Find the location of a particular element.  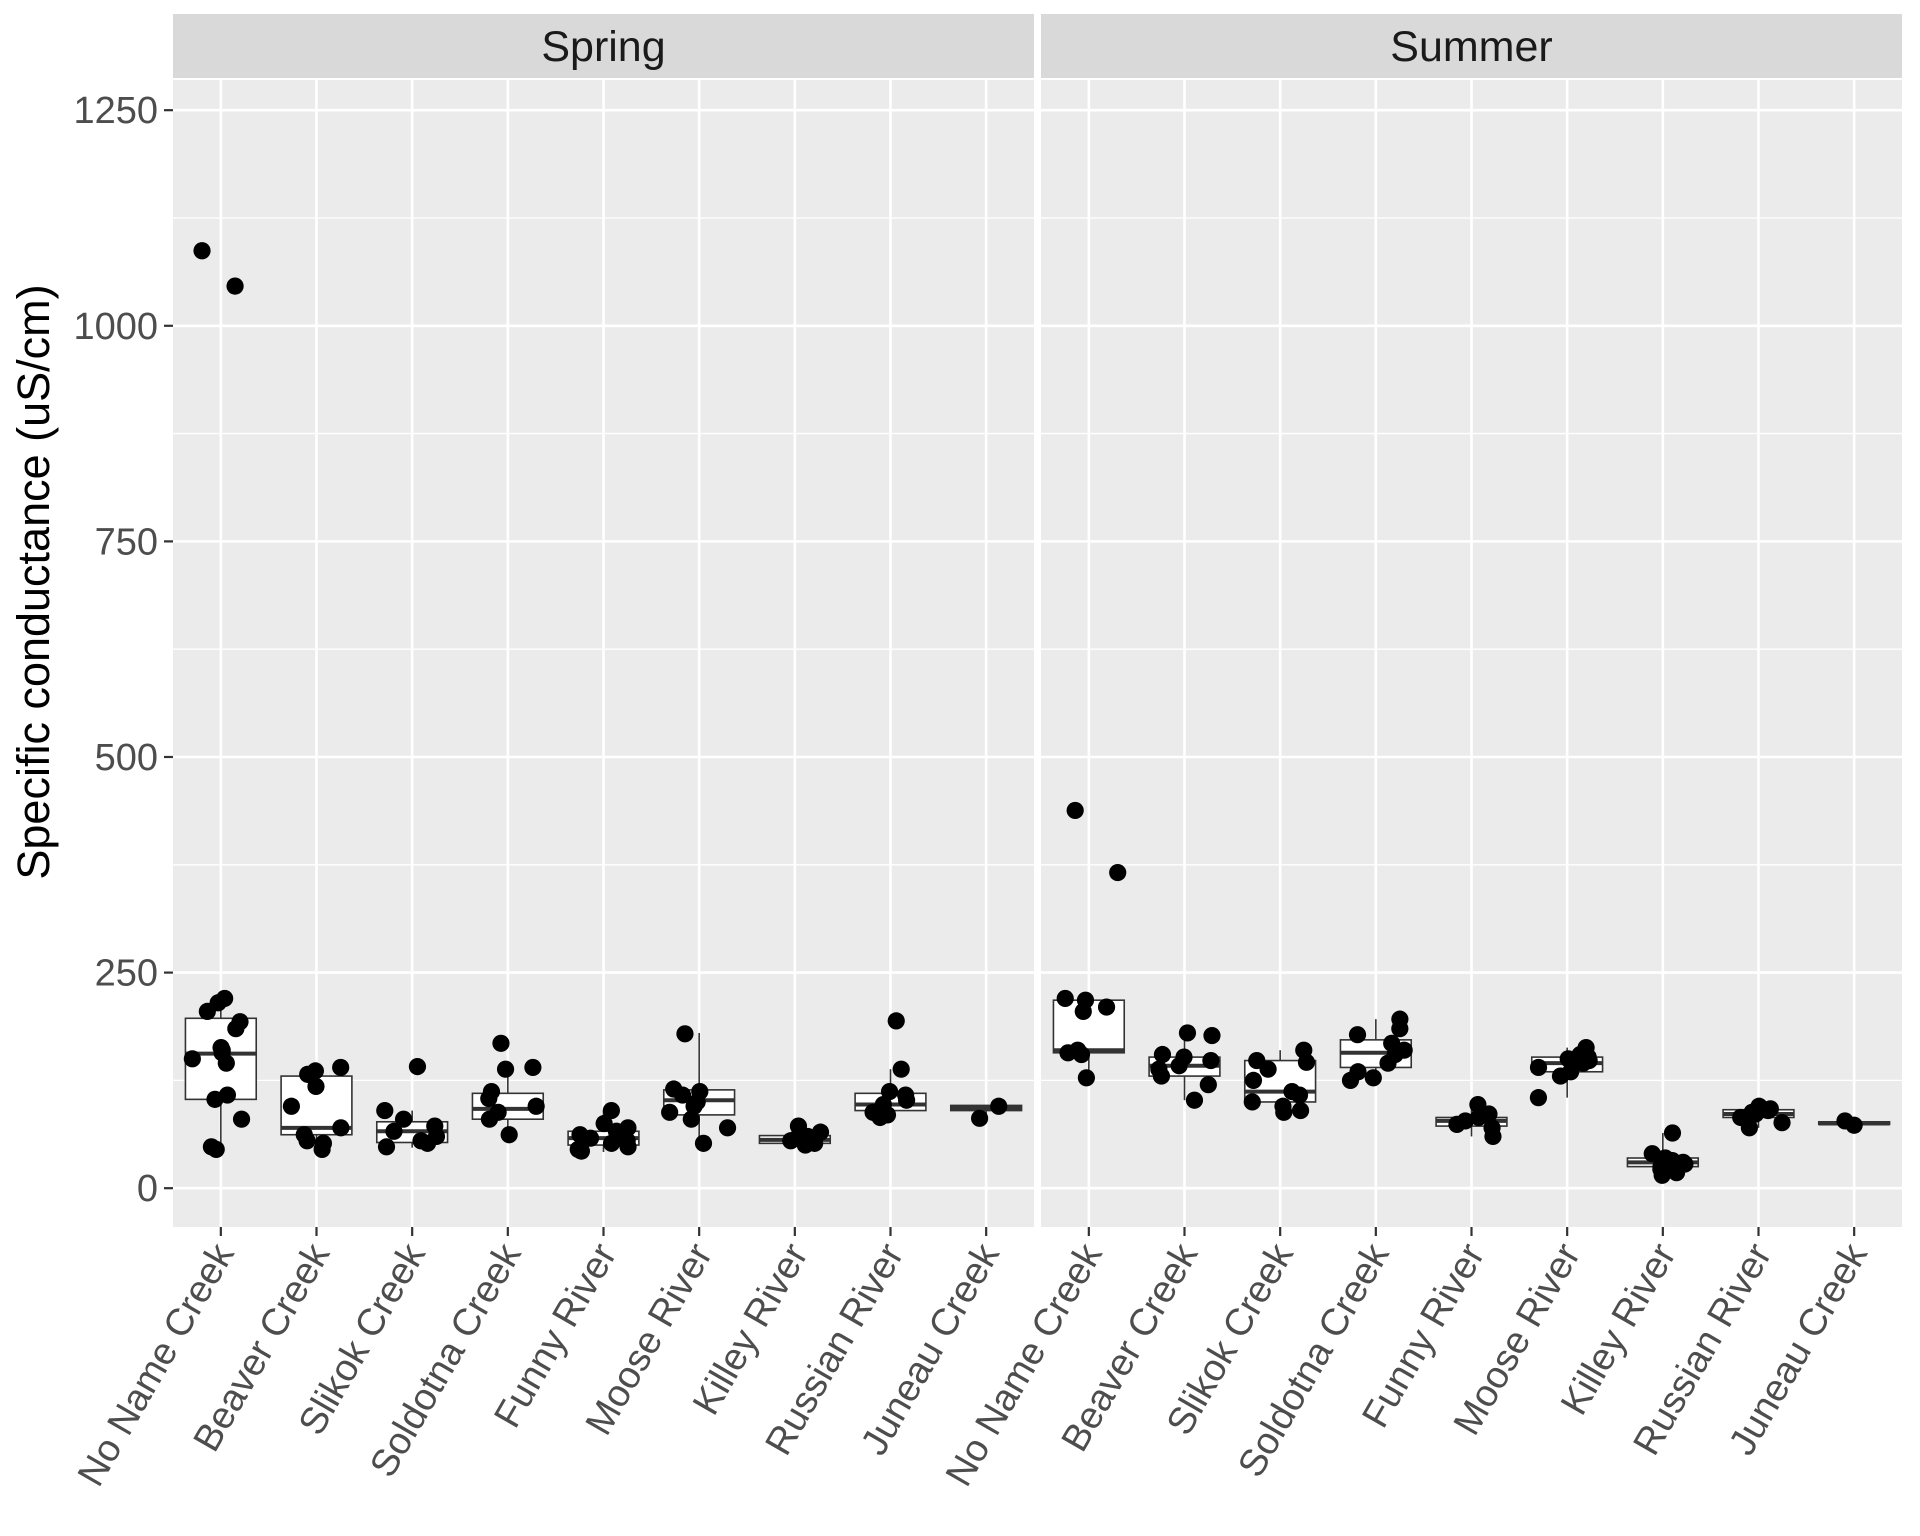

y-tick-label: 0 is located at coordinates (147, 1189).